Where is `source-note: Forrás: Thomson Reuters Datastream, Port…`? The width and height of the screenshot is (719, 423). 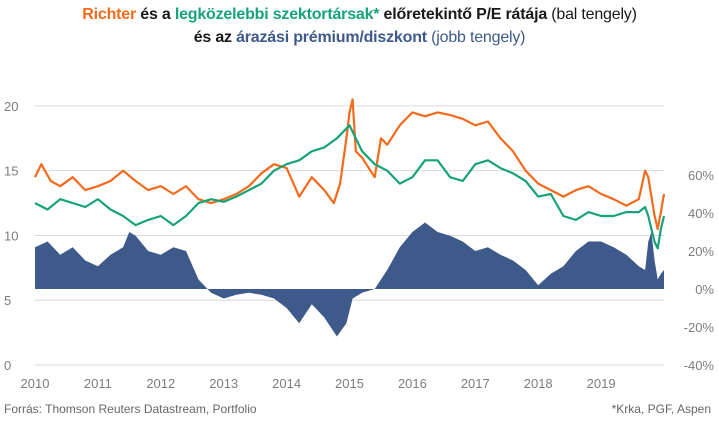 source-note: Forrás: Thomson Reuters Datastream, Port… is located at coordinates (130, 409).